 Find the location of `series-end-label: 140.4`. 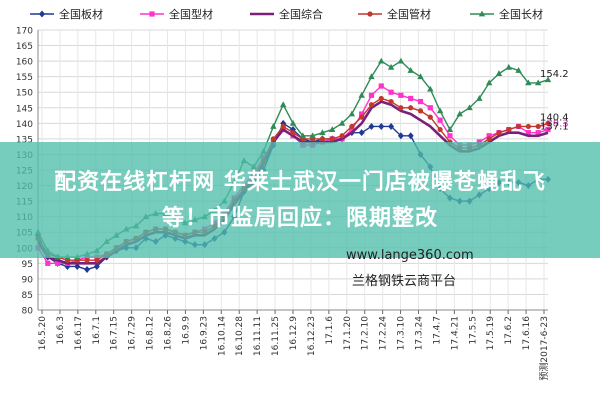

series-end-label: 140.4 is located at coordinates (554, 117).